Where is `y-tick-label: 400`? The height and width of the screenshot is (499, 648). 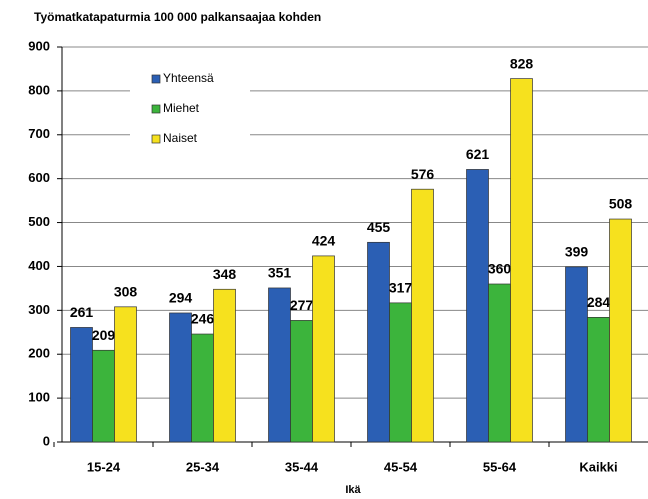
y-tick-label: 400 is located at coordinates (39, 265).